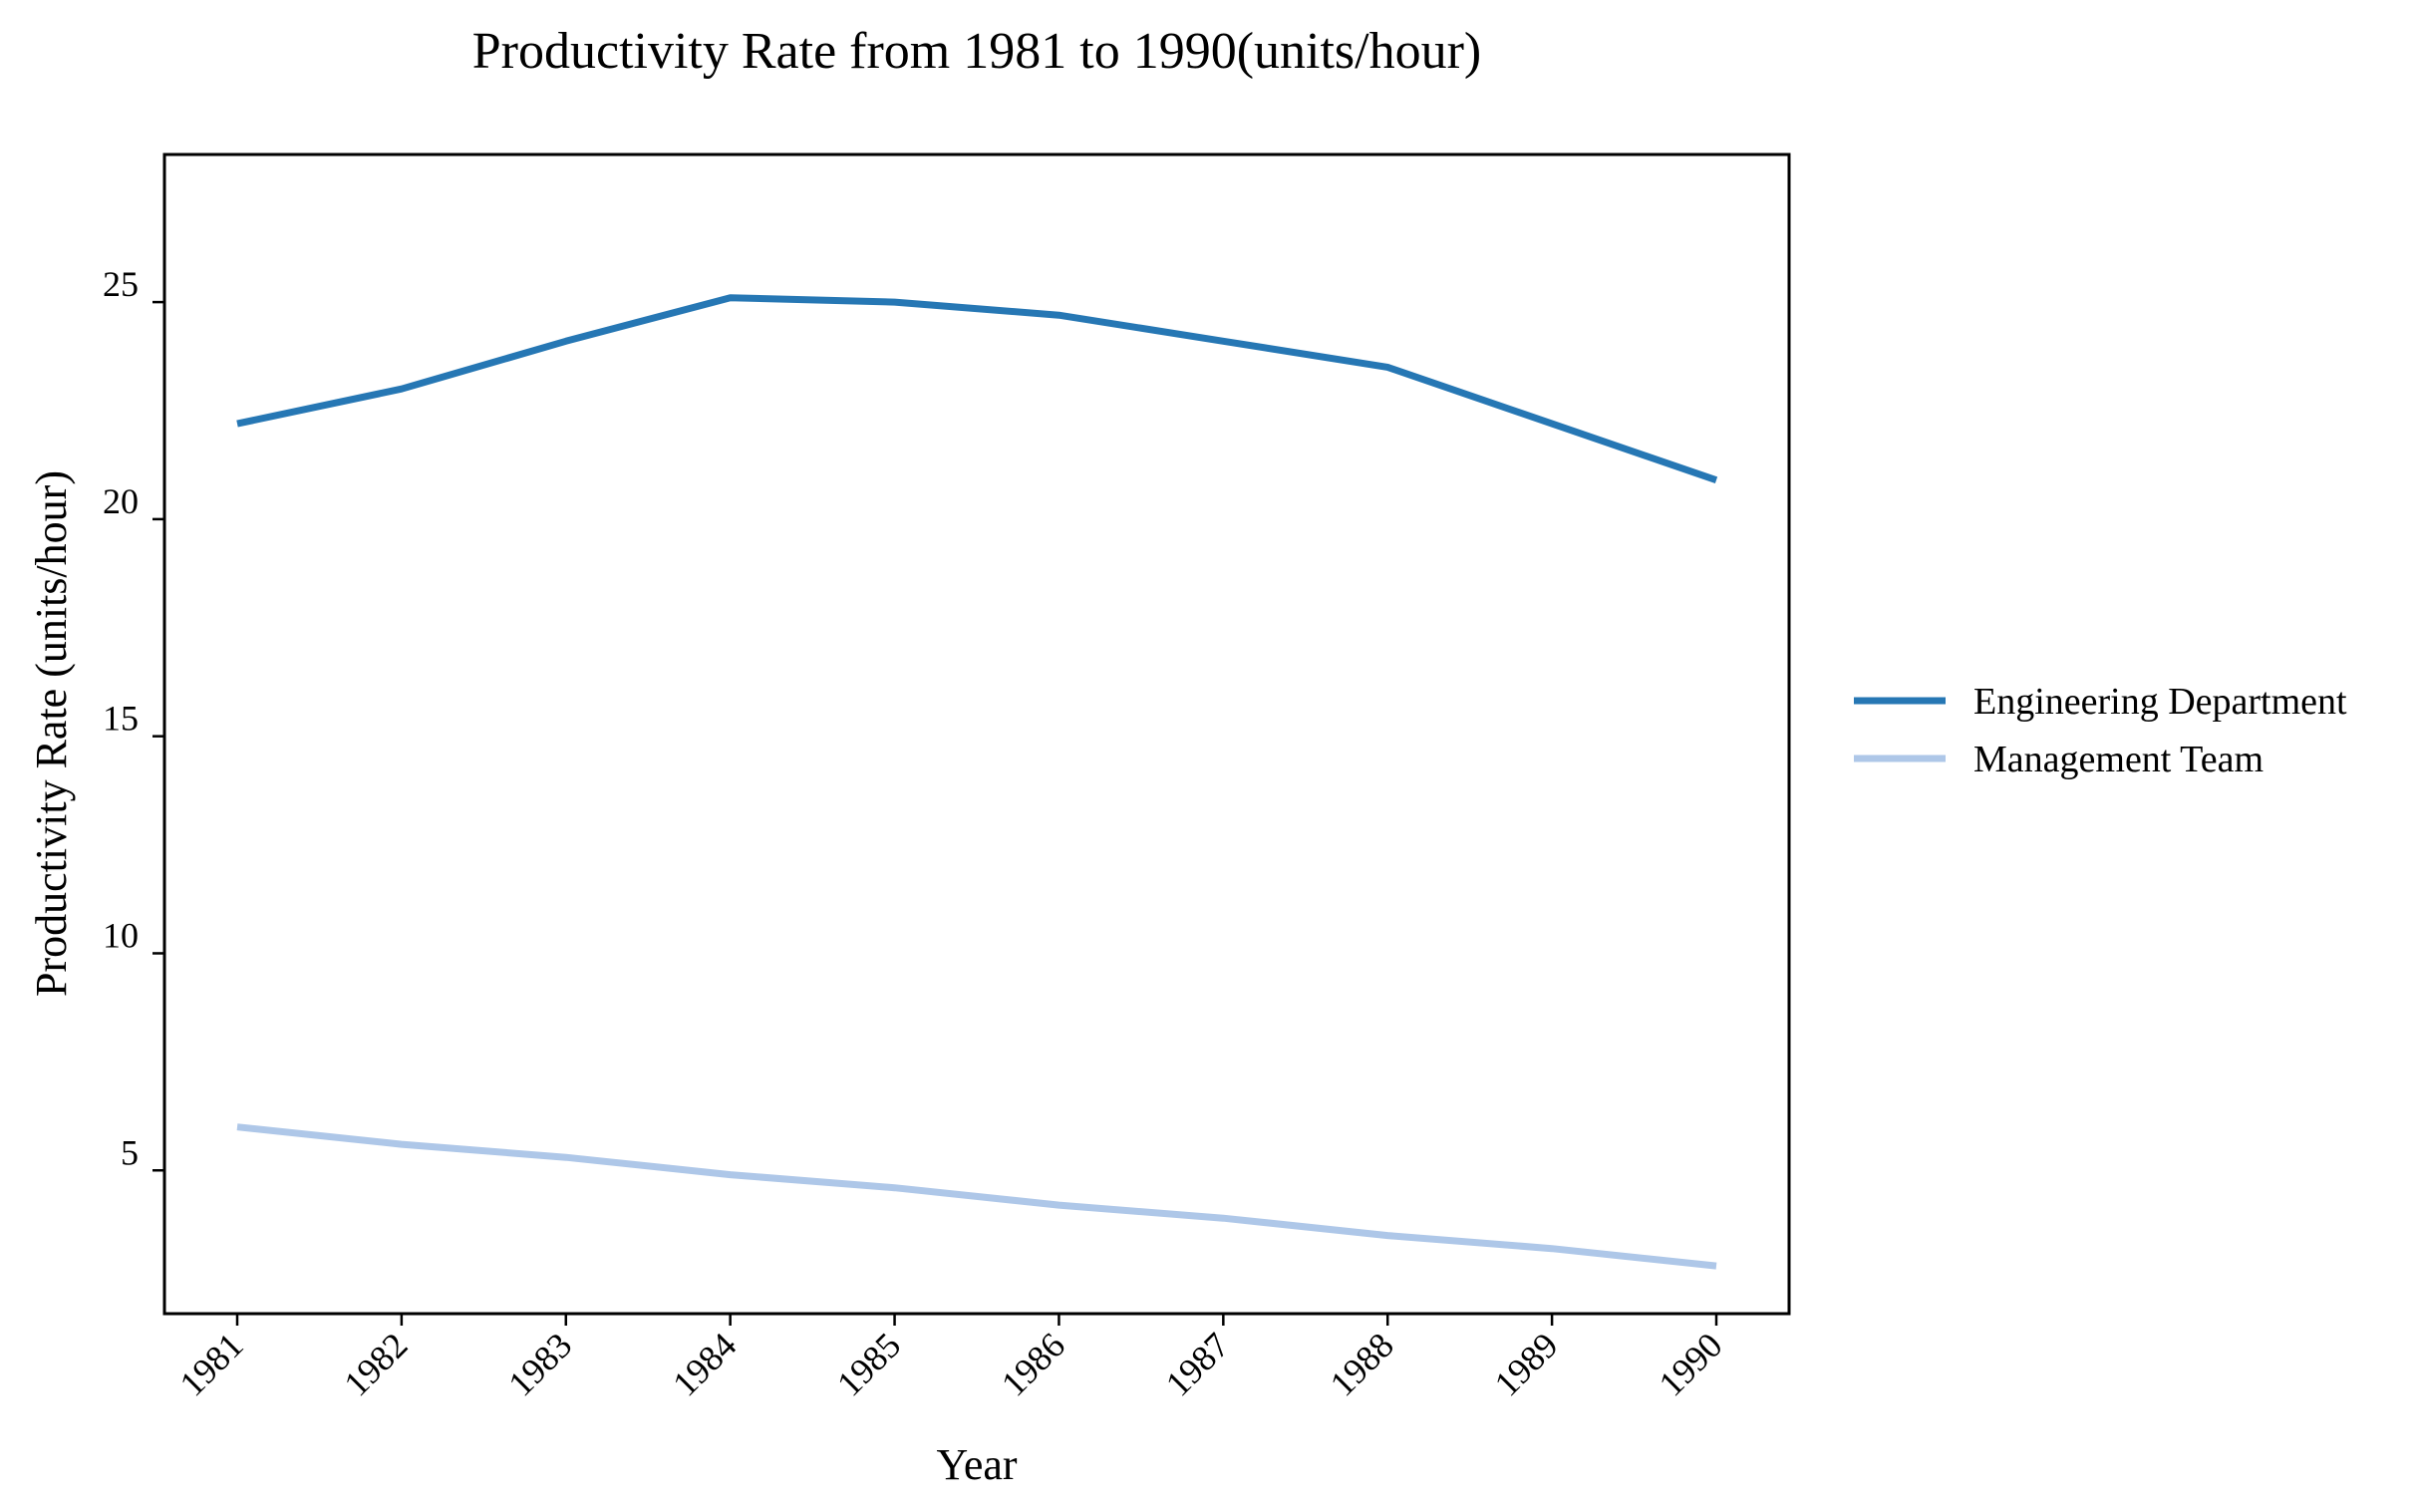  Describe the element at coordinates (1362, 1364) in the screenshot. I see `x-tick-label: 1988` at that location.